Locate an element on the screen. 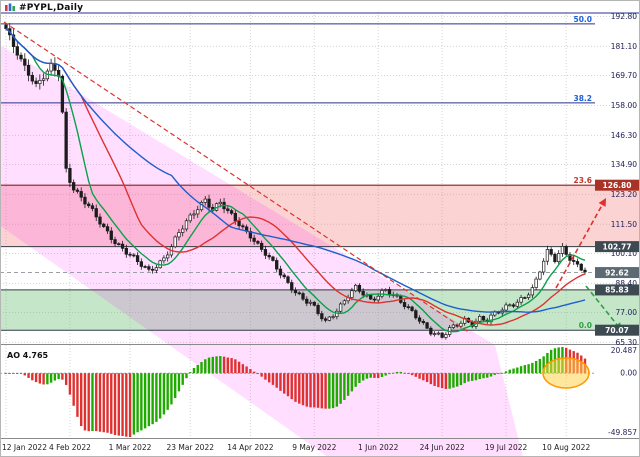  price-tick-label: 100.10 is located at coordinates (624, 253).